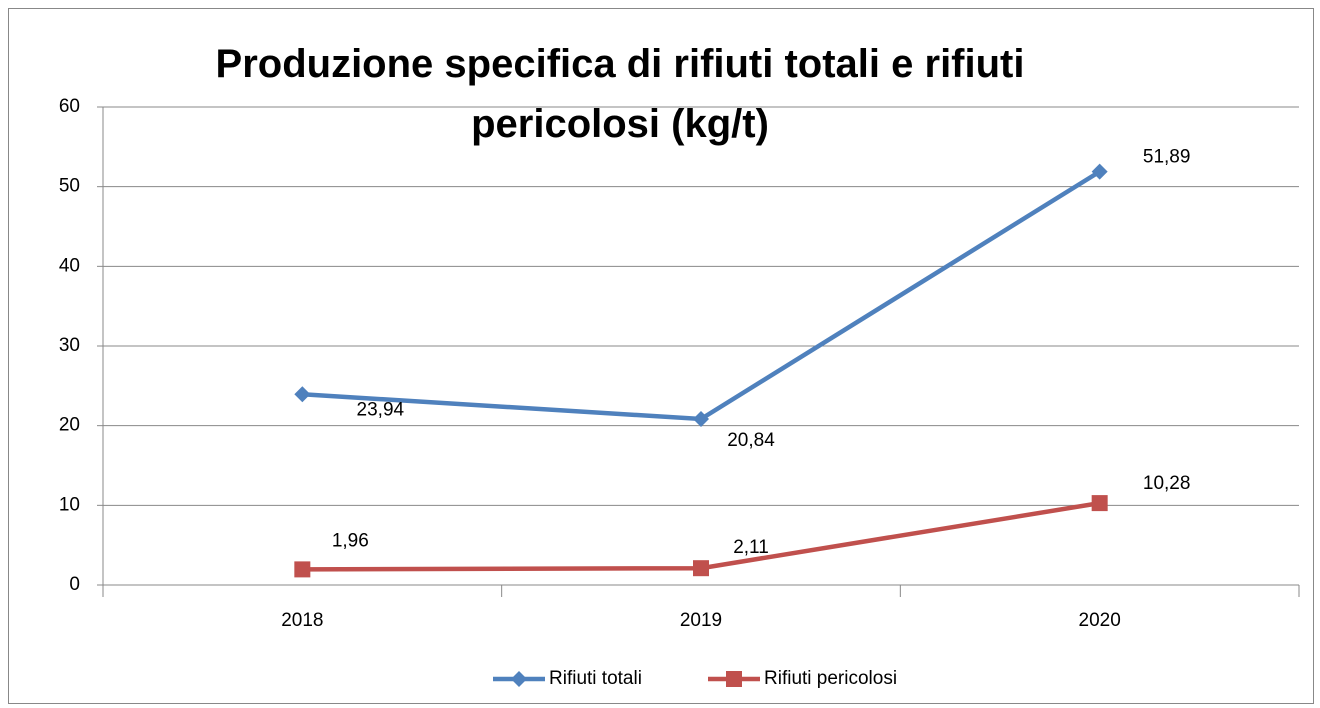 The image size is (1320, 708). What do you see at coordinates (69, 186) in the screenshot?
I see `y-tick-label: 50` at bounding box center [69, 186].